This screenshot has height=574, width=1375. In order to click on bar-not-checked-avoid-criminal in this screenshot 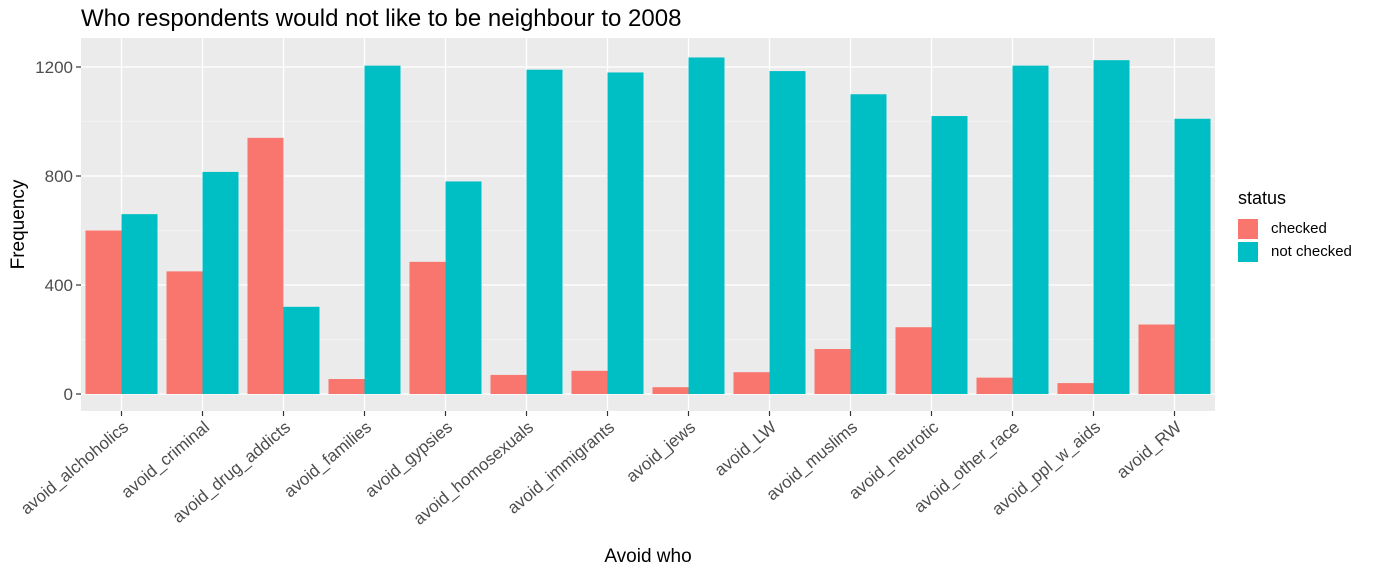, I will do `click(220, 282)`.